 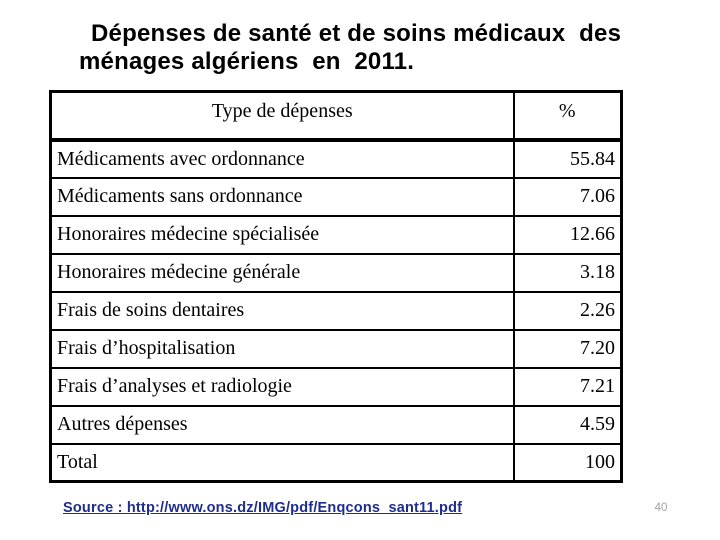 I want to click on expense-label-cell: Frais d’analyses et radiologie, so click(x=282, y=386).